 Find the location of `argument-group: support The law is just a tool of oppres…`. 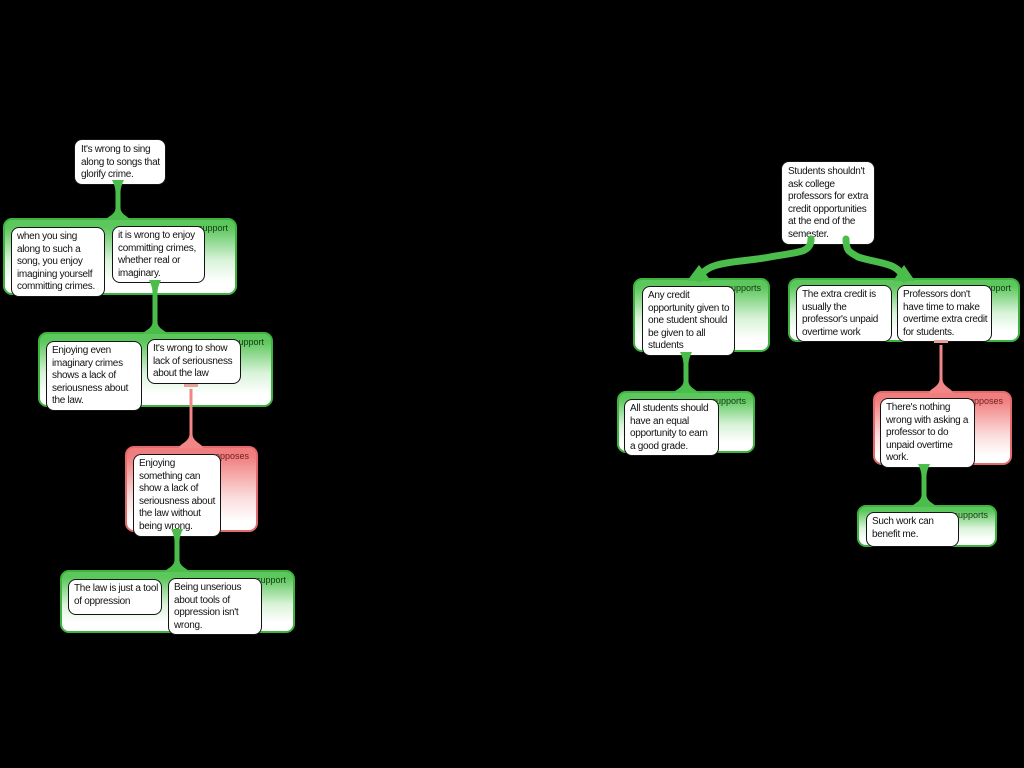

argument-group: support The law is just a tool of oppres… is located at coordinates (177, 603).